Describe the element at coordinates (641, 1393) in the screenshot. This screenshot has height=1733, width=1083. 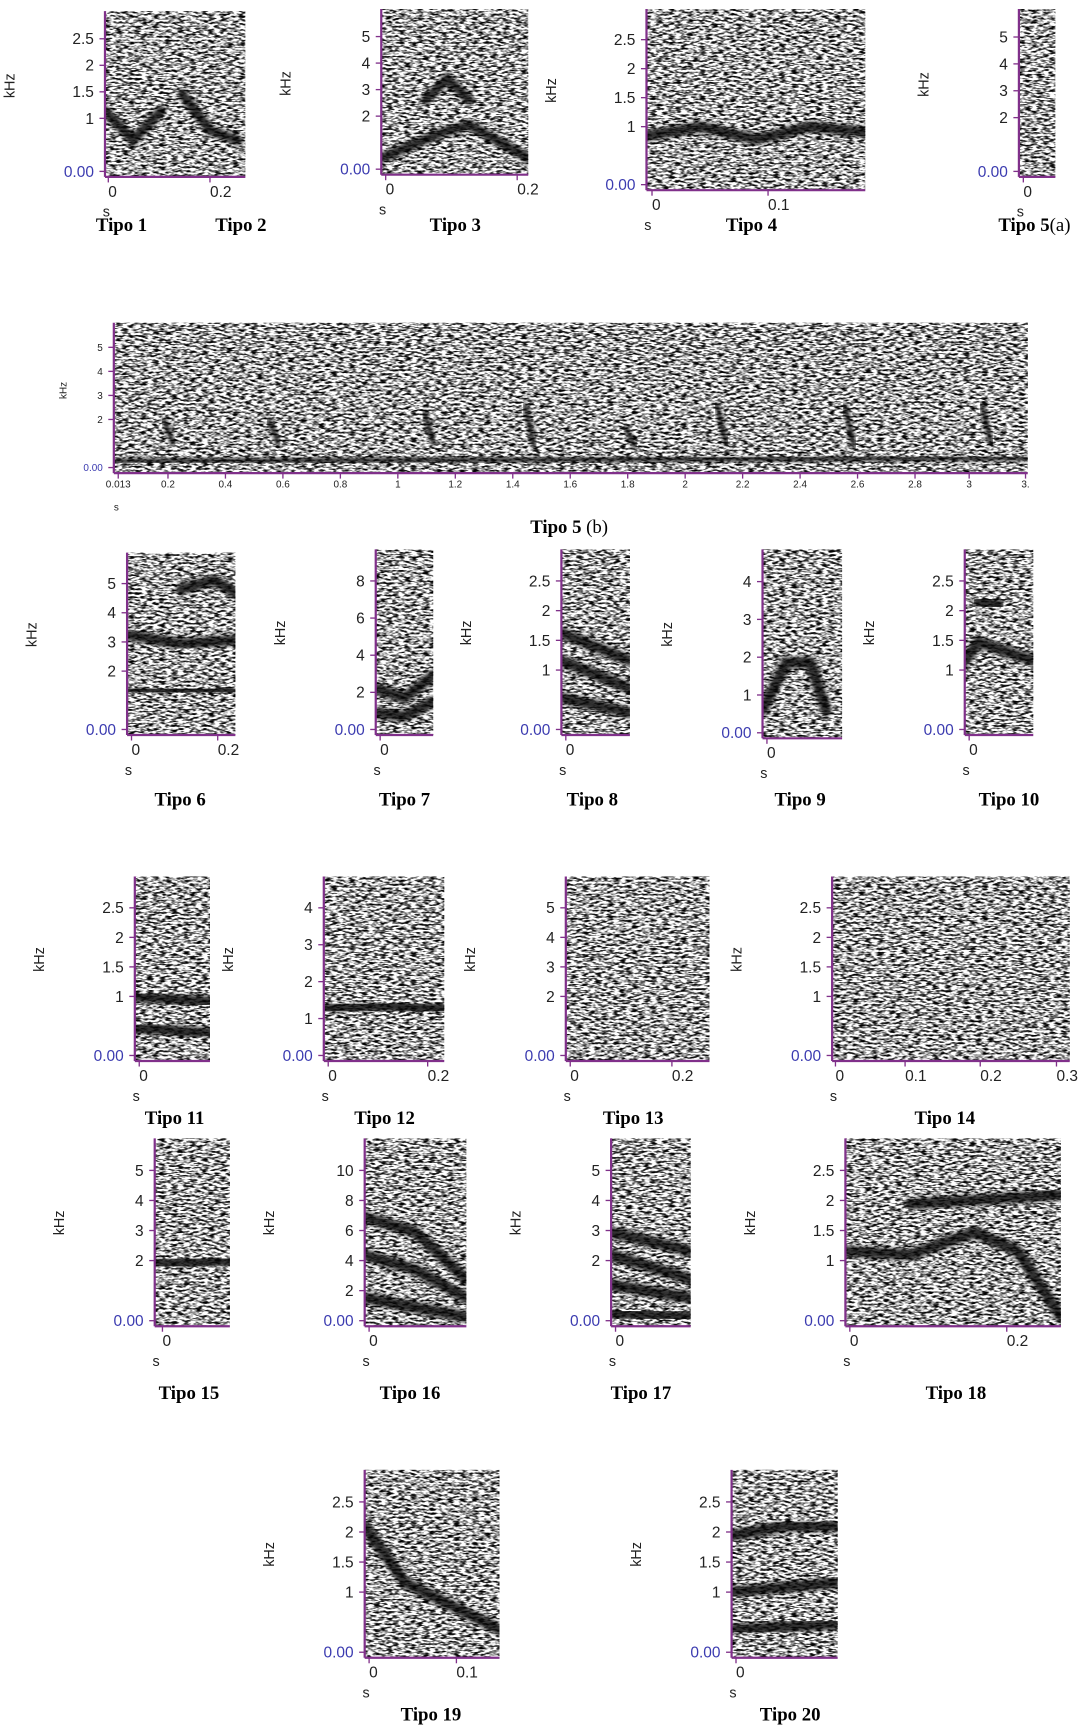
I see `caption-label: Tipo 17` at that location.